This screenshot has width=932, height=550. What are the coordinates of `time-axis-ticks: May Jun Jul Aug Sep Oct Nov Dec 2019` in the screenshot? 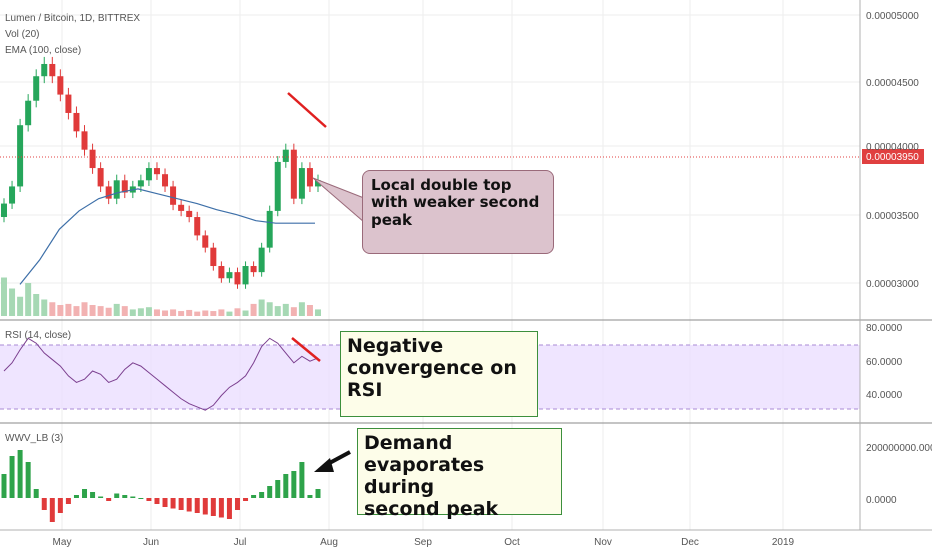 It's located at (424, 542).